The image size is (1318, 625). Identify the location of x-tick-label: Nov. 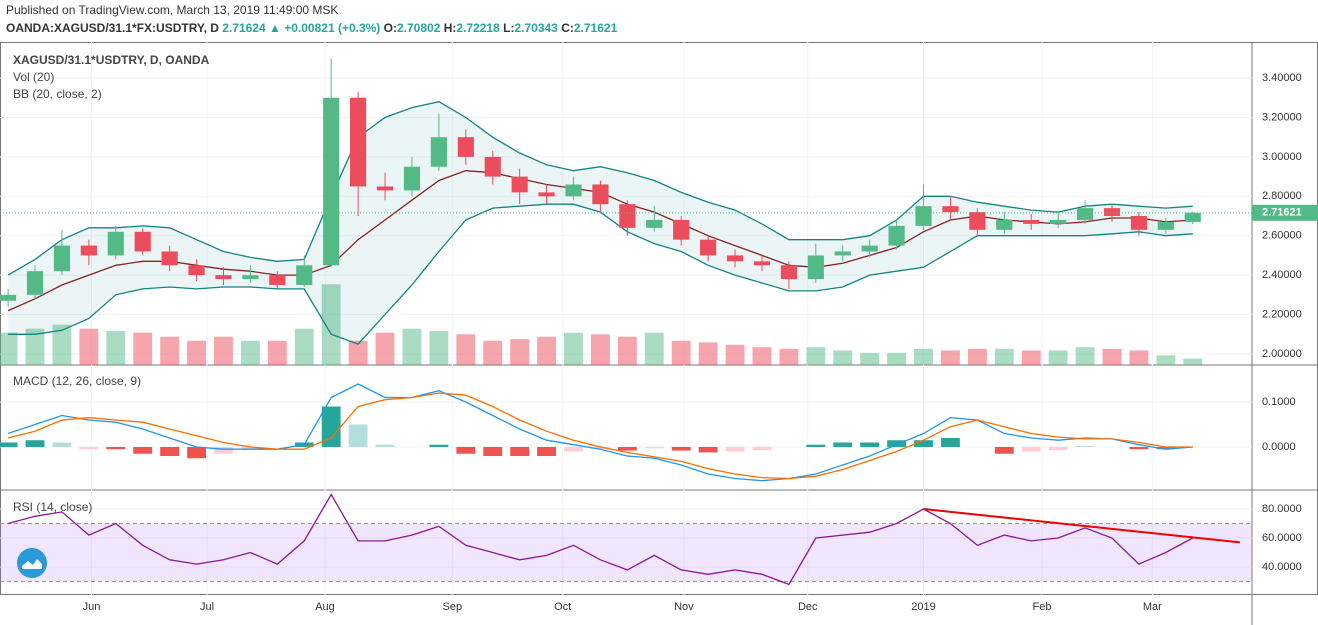
(684, 607).